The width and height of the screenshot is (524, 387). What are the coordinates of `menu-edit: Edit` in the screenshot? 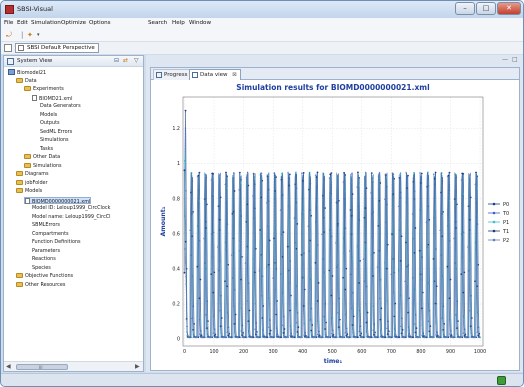 It's located at (22, 23).